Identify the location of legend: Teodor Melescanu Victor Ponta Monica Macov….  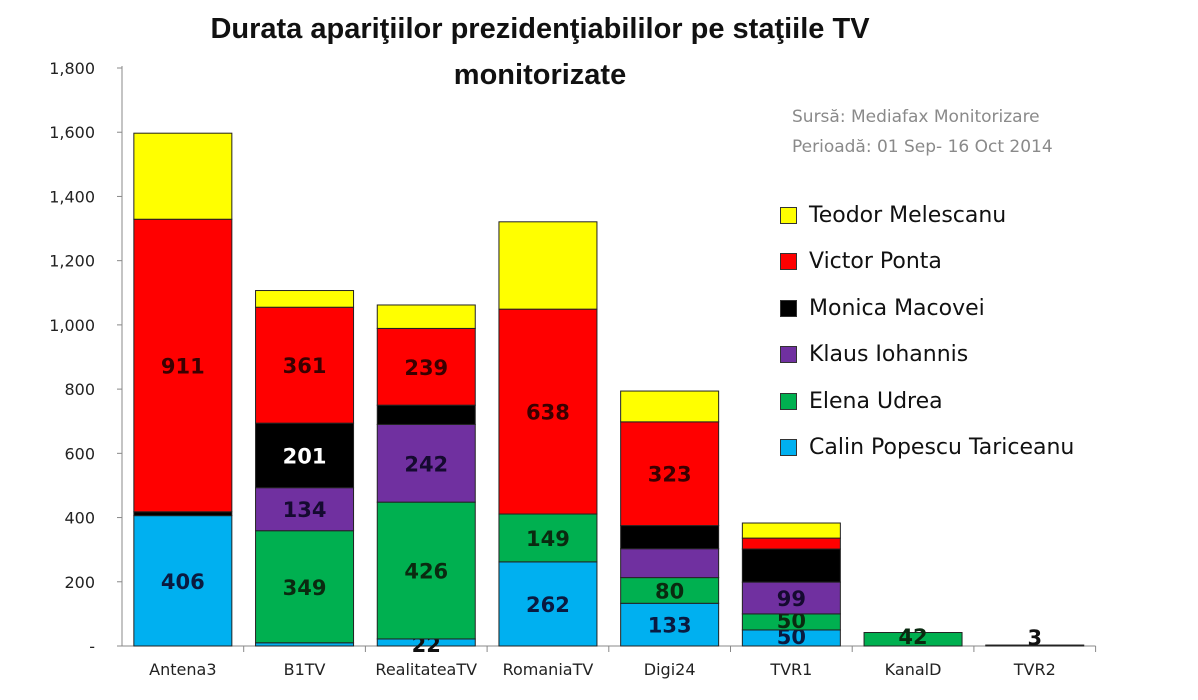
(927, 331).